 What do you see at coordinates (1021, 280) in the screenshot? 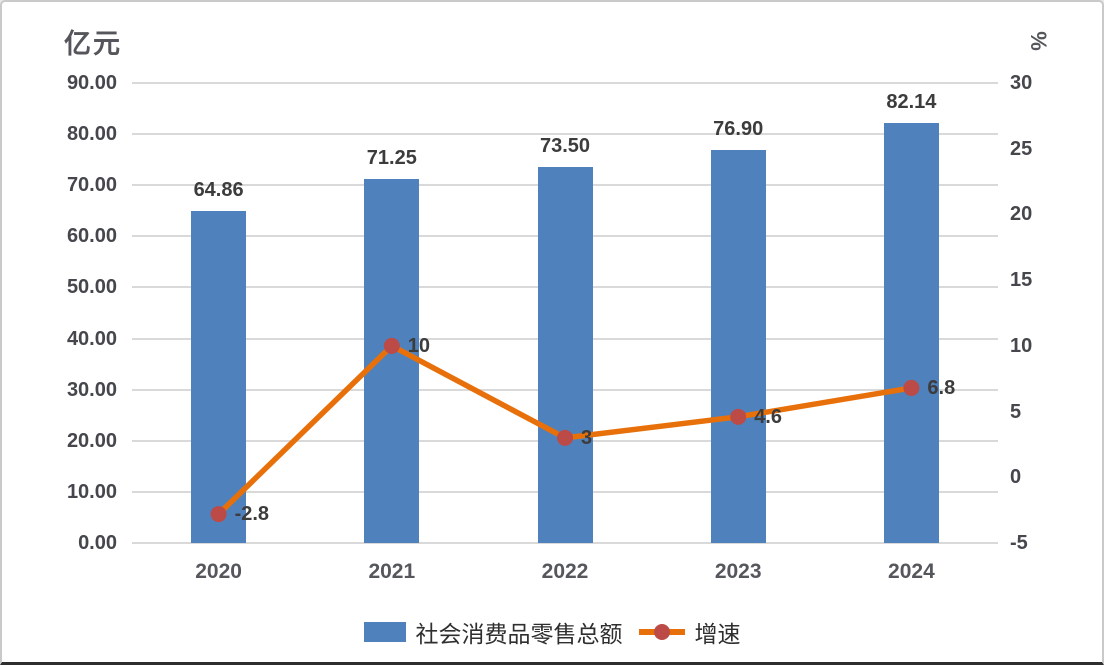
I see `right-axis-tick: 15` at bounding box center [1021, 280].